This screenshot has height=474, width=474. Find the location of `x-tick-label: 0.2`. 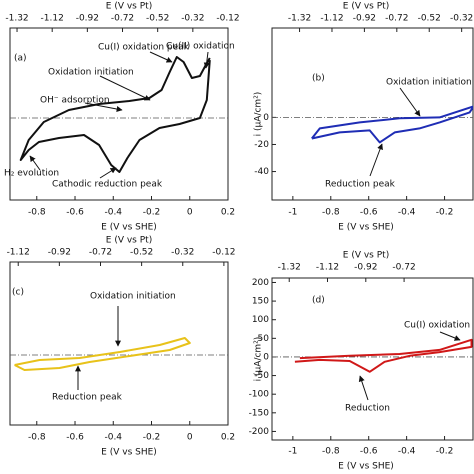

x-tick-label: 0.2 is located at coordinates (228, 438).